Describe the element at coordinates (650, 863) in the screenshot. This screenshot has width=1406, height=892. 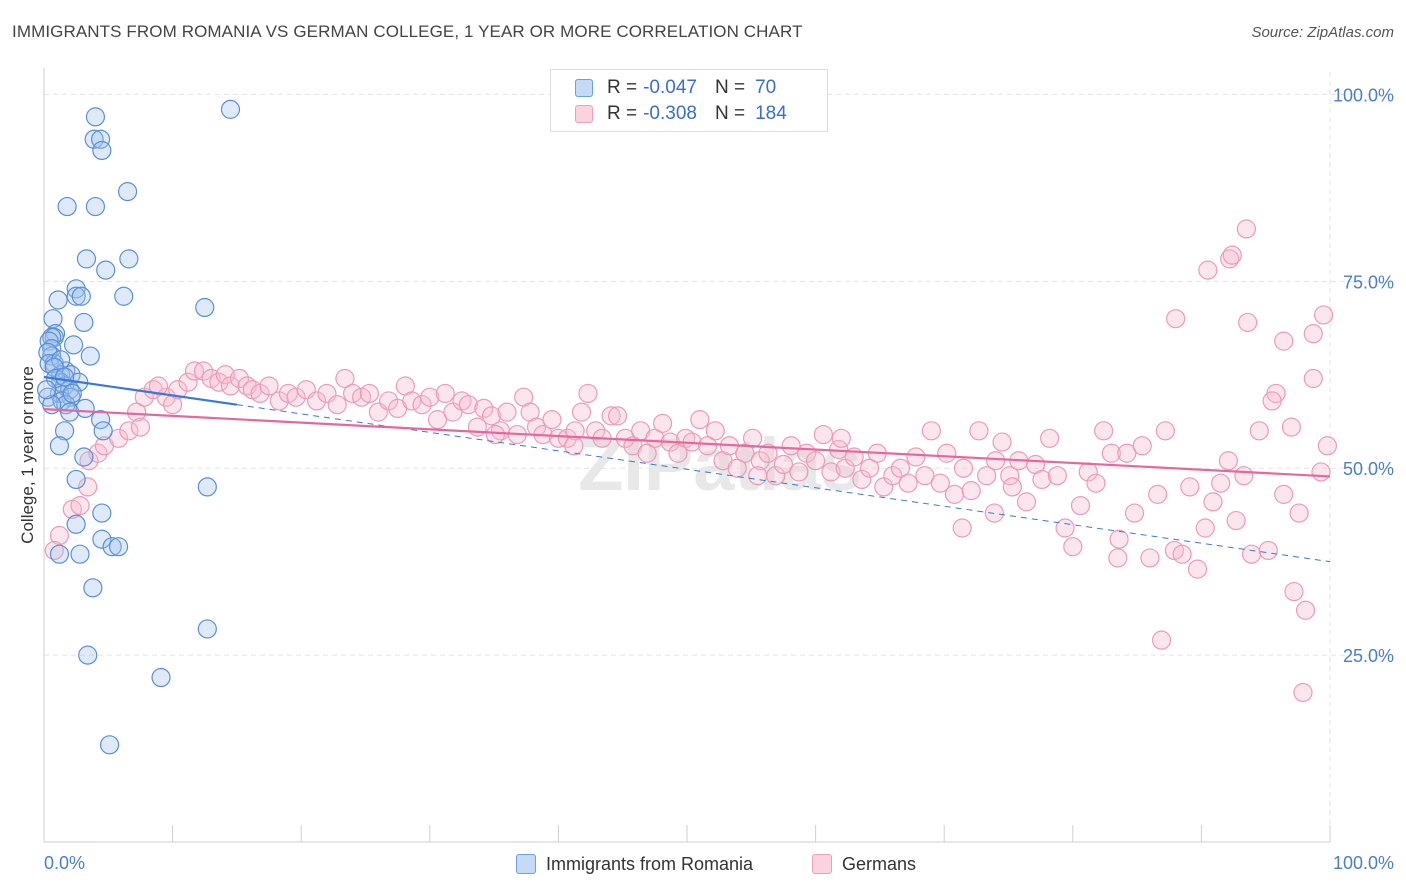
I see `bottom-legend-label-romania: Immigrants from Romania` at that location.